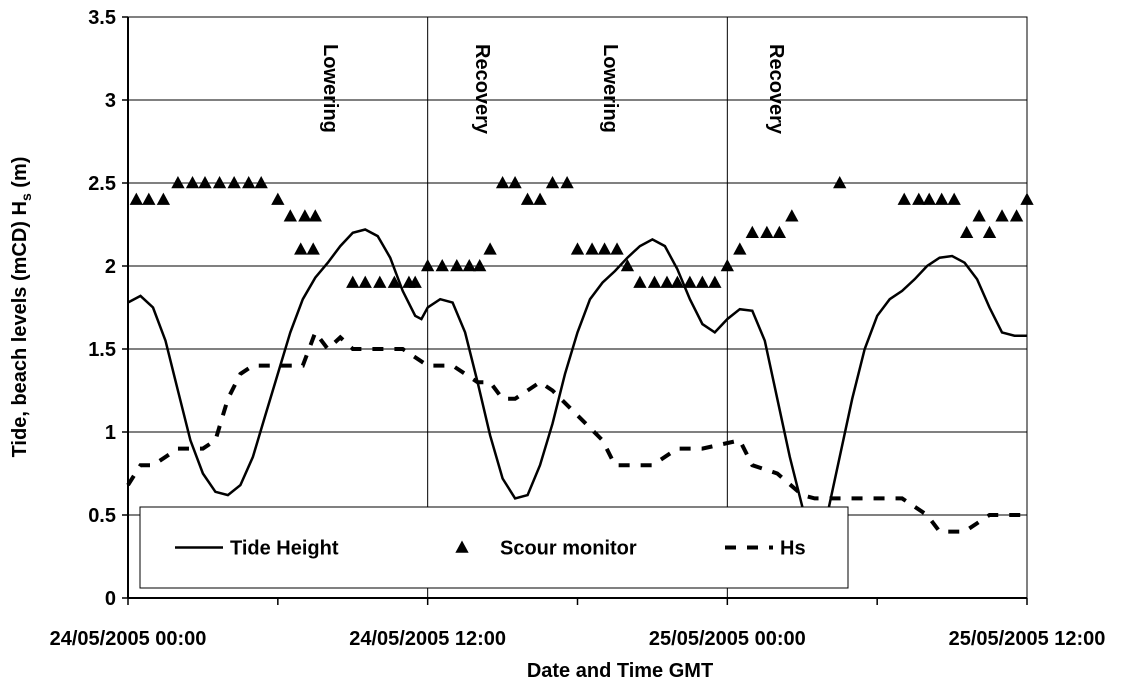 This screenshot has height=688, width=1136. What do you see at coordinates (110, 267) in the screenshot?
I see `y-tick-label: 2` at bounding box center [110, 267].